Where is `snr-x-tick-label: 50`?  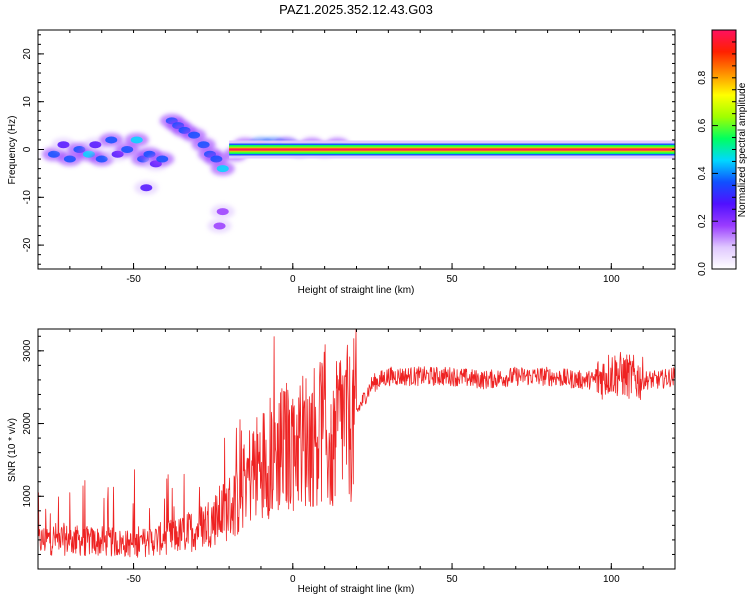 snr-x-tick-label: 50 is located at coordinates (452, 579).